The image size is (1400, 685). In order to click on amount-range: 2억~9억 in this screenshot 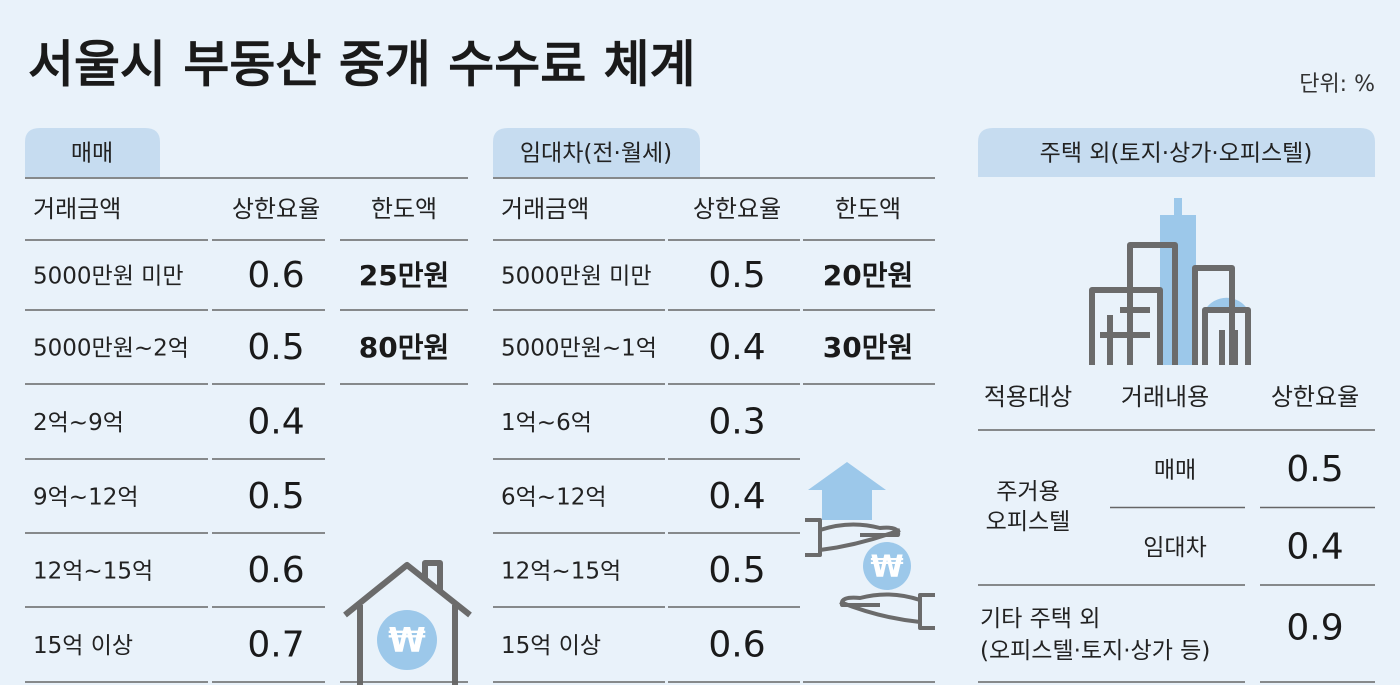, I will do `click(78, 423)`.